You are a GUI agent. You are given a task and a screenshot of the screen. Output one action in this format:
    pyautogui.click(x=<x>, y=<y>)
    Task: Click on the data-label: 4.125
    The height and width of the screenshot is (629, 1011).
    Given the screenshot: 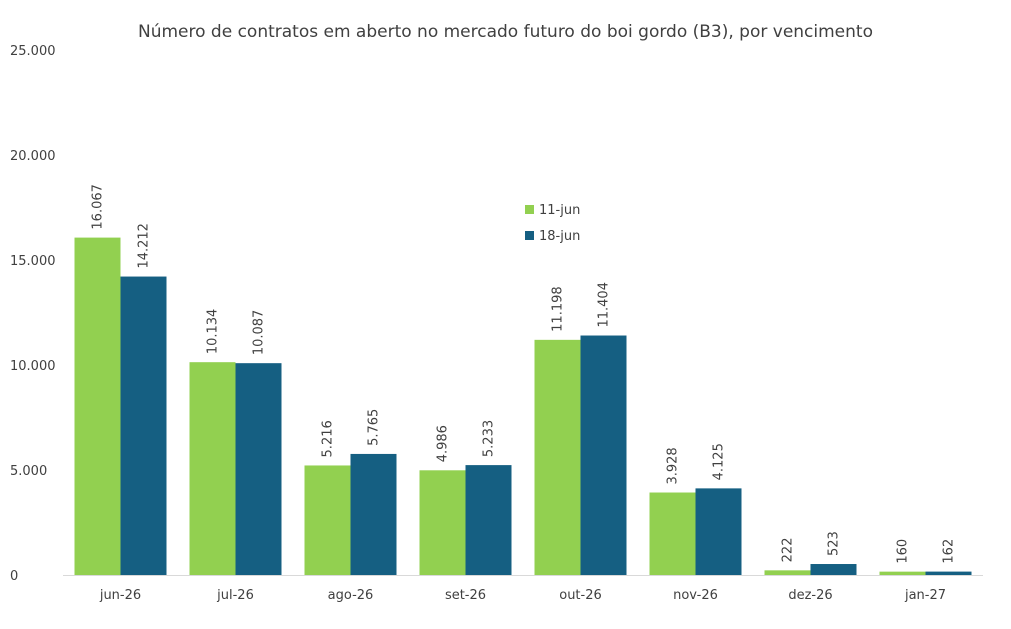 What is the action you would take?
    pyautogui.click(x=719, y=461)
    